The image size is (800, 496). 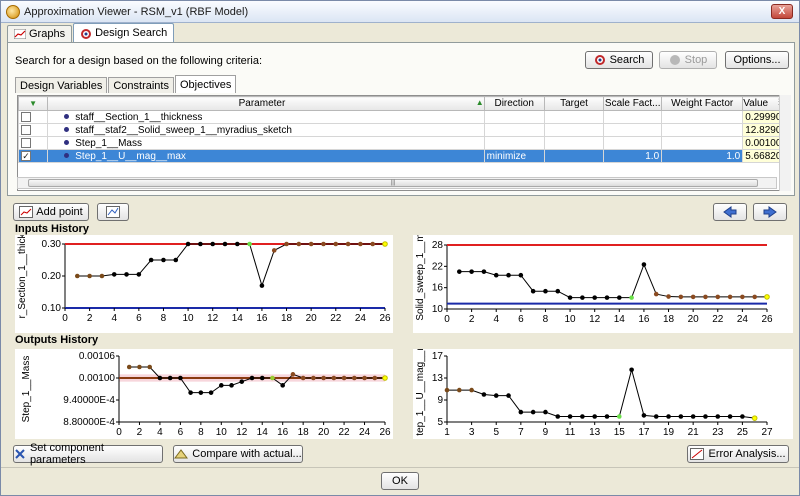 I want to click on search-button: Search, so click(x=619, y=60).